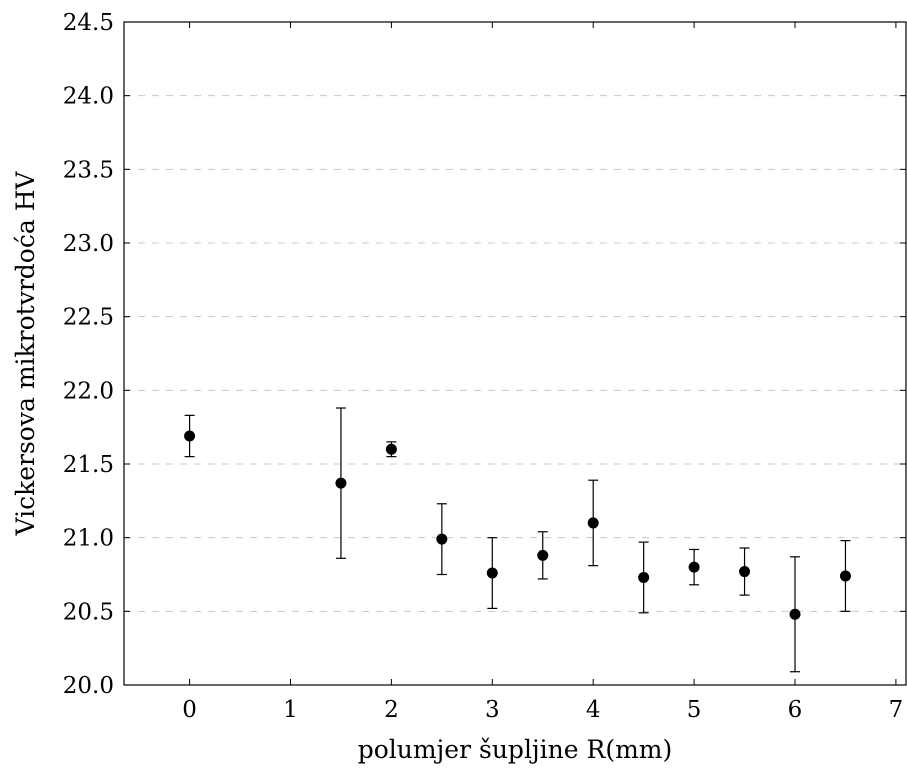  I want to click on x-tick-label: 4, so click(593, 710).